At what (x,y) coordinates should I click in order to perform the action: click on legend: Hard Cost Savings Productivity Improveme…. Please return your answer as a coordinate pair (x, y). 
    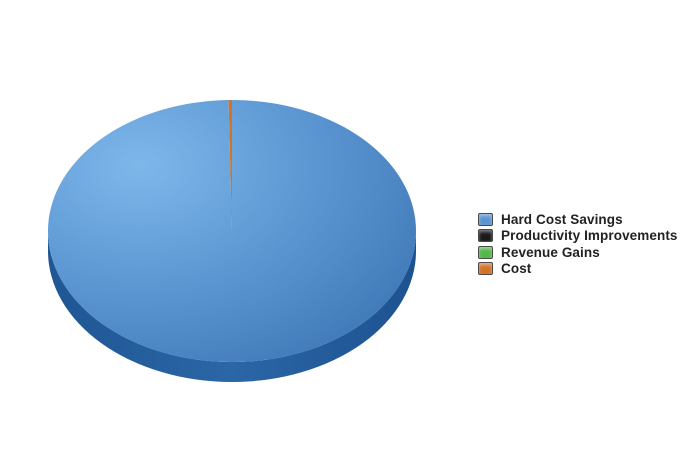
    Looking at the image, I should click on (578, 244).